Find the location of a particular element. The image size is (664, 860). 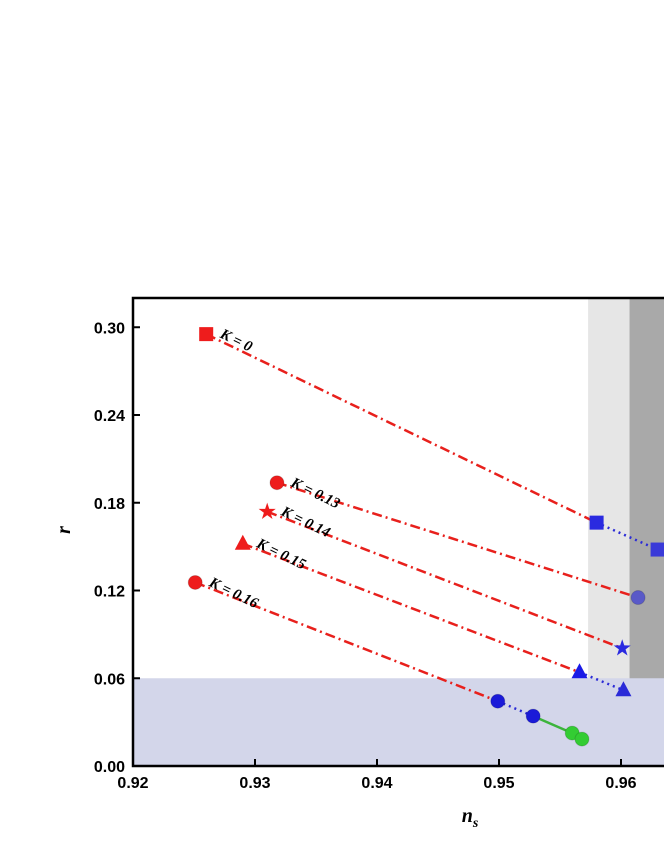

y-tick-label: 0.24 is located at coordinates (109, 416).